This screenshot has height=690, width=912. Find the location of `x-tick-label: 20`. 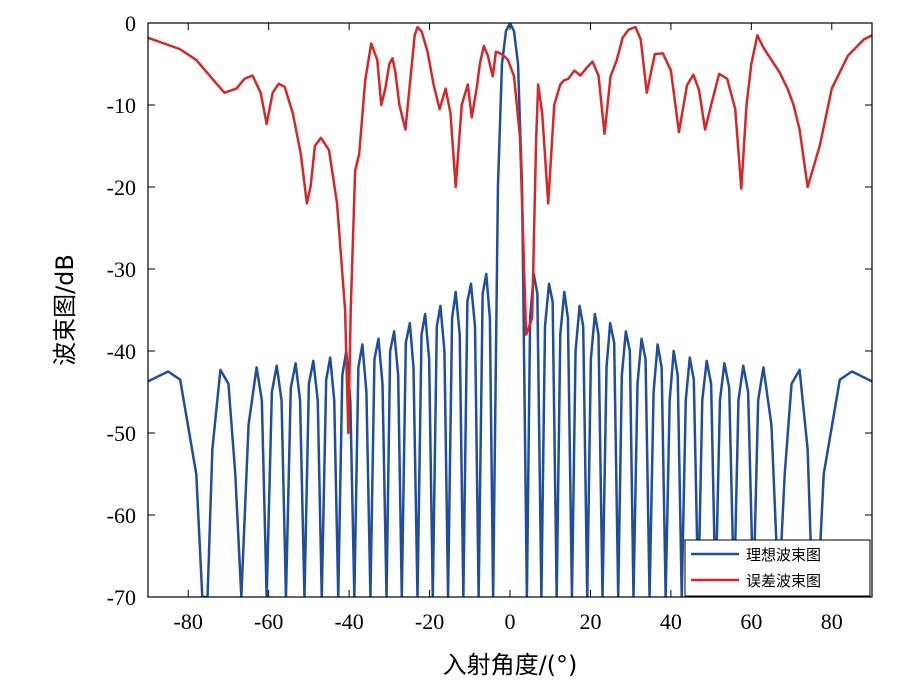

x-tick-label: 20 is located at coordinates (590, 621).